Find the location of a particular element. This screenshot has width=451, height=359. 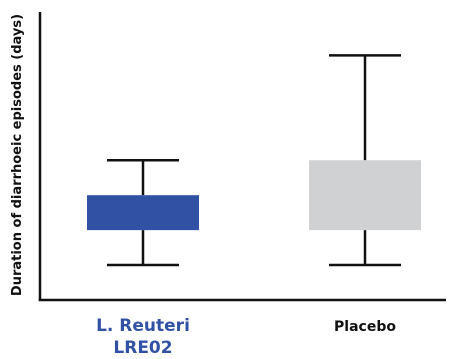

x-tick-label: L. Reuteri LRE02 is located at coordinates (143, 337).